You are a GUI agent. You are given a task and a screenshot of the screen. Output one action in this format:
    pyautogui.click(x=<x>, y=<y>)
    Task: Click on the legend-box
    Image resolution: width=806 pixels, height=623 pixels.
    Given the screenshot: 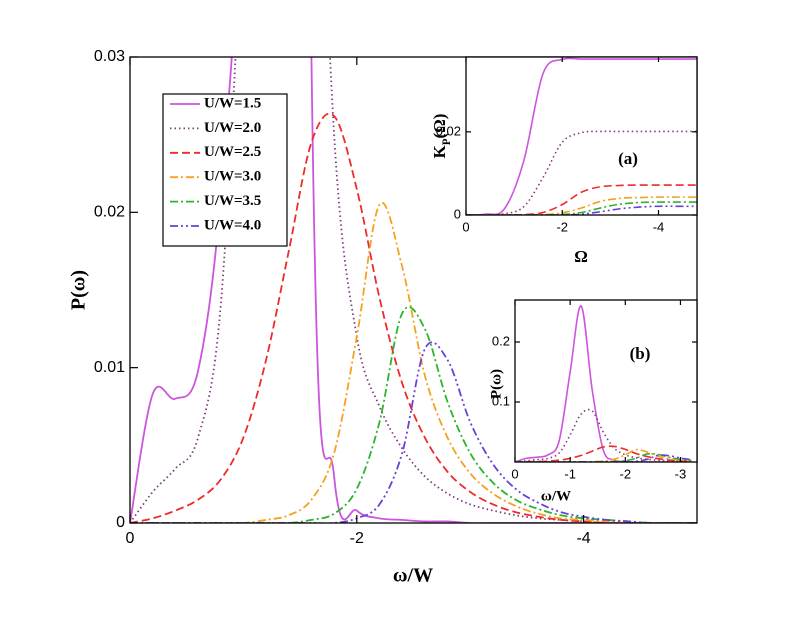 What is the action you would take?
    pyautogui.click(x=225, y=170)
    